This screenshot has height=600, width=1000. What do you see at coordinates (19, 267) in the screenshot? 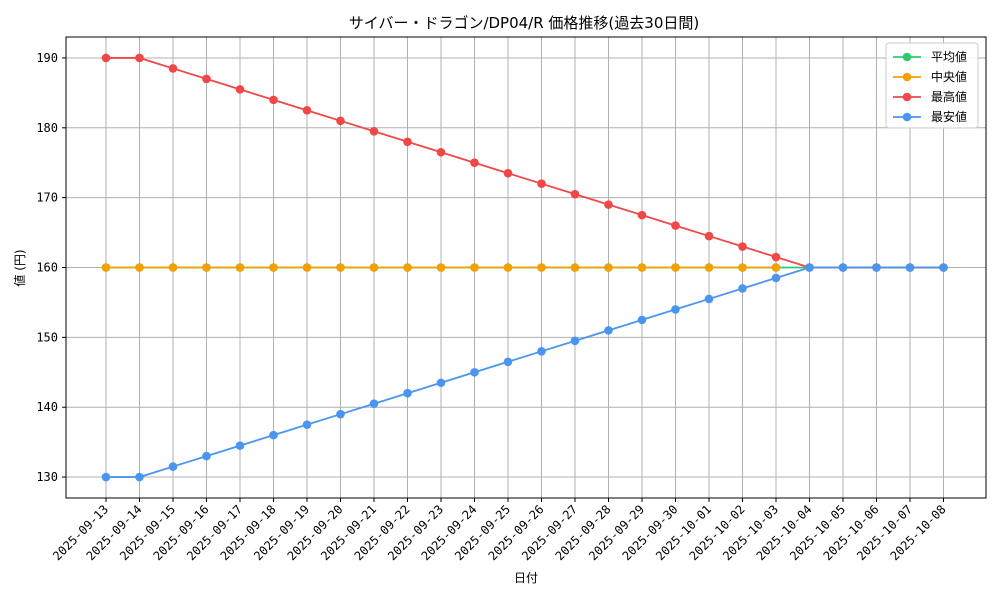
I see `y-axis-title: 値 (円)` at bounding box center [19, 267].